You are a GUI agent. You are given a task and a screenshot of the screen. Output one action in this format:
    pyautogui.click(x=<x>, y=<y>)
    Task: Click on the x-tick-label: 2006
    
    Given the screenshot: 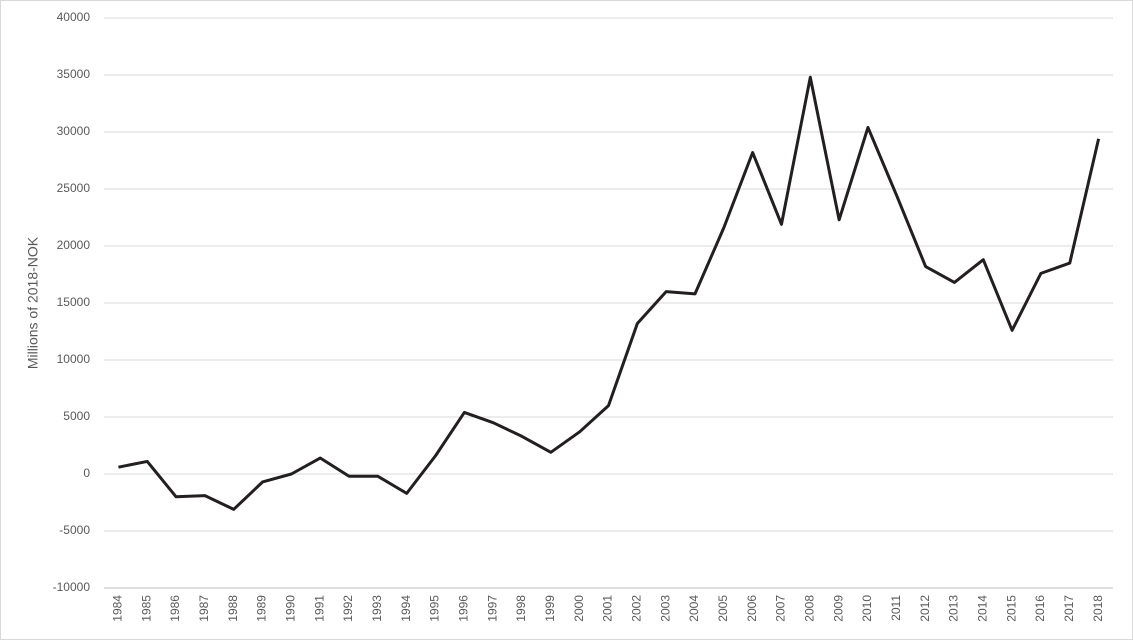 What is the action you would take?
    pyautogui.click(x=752, y=608)
    